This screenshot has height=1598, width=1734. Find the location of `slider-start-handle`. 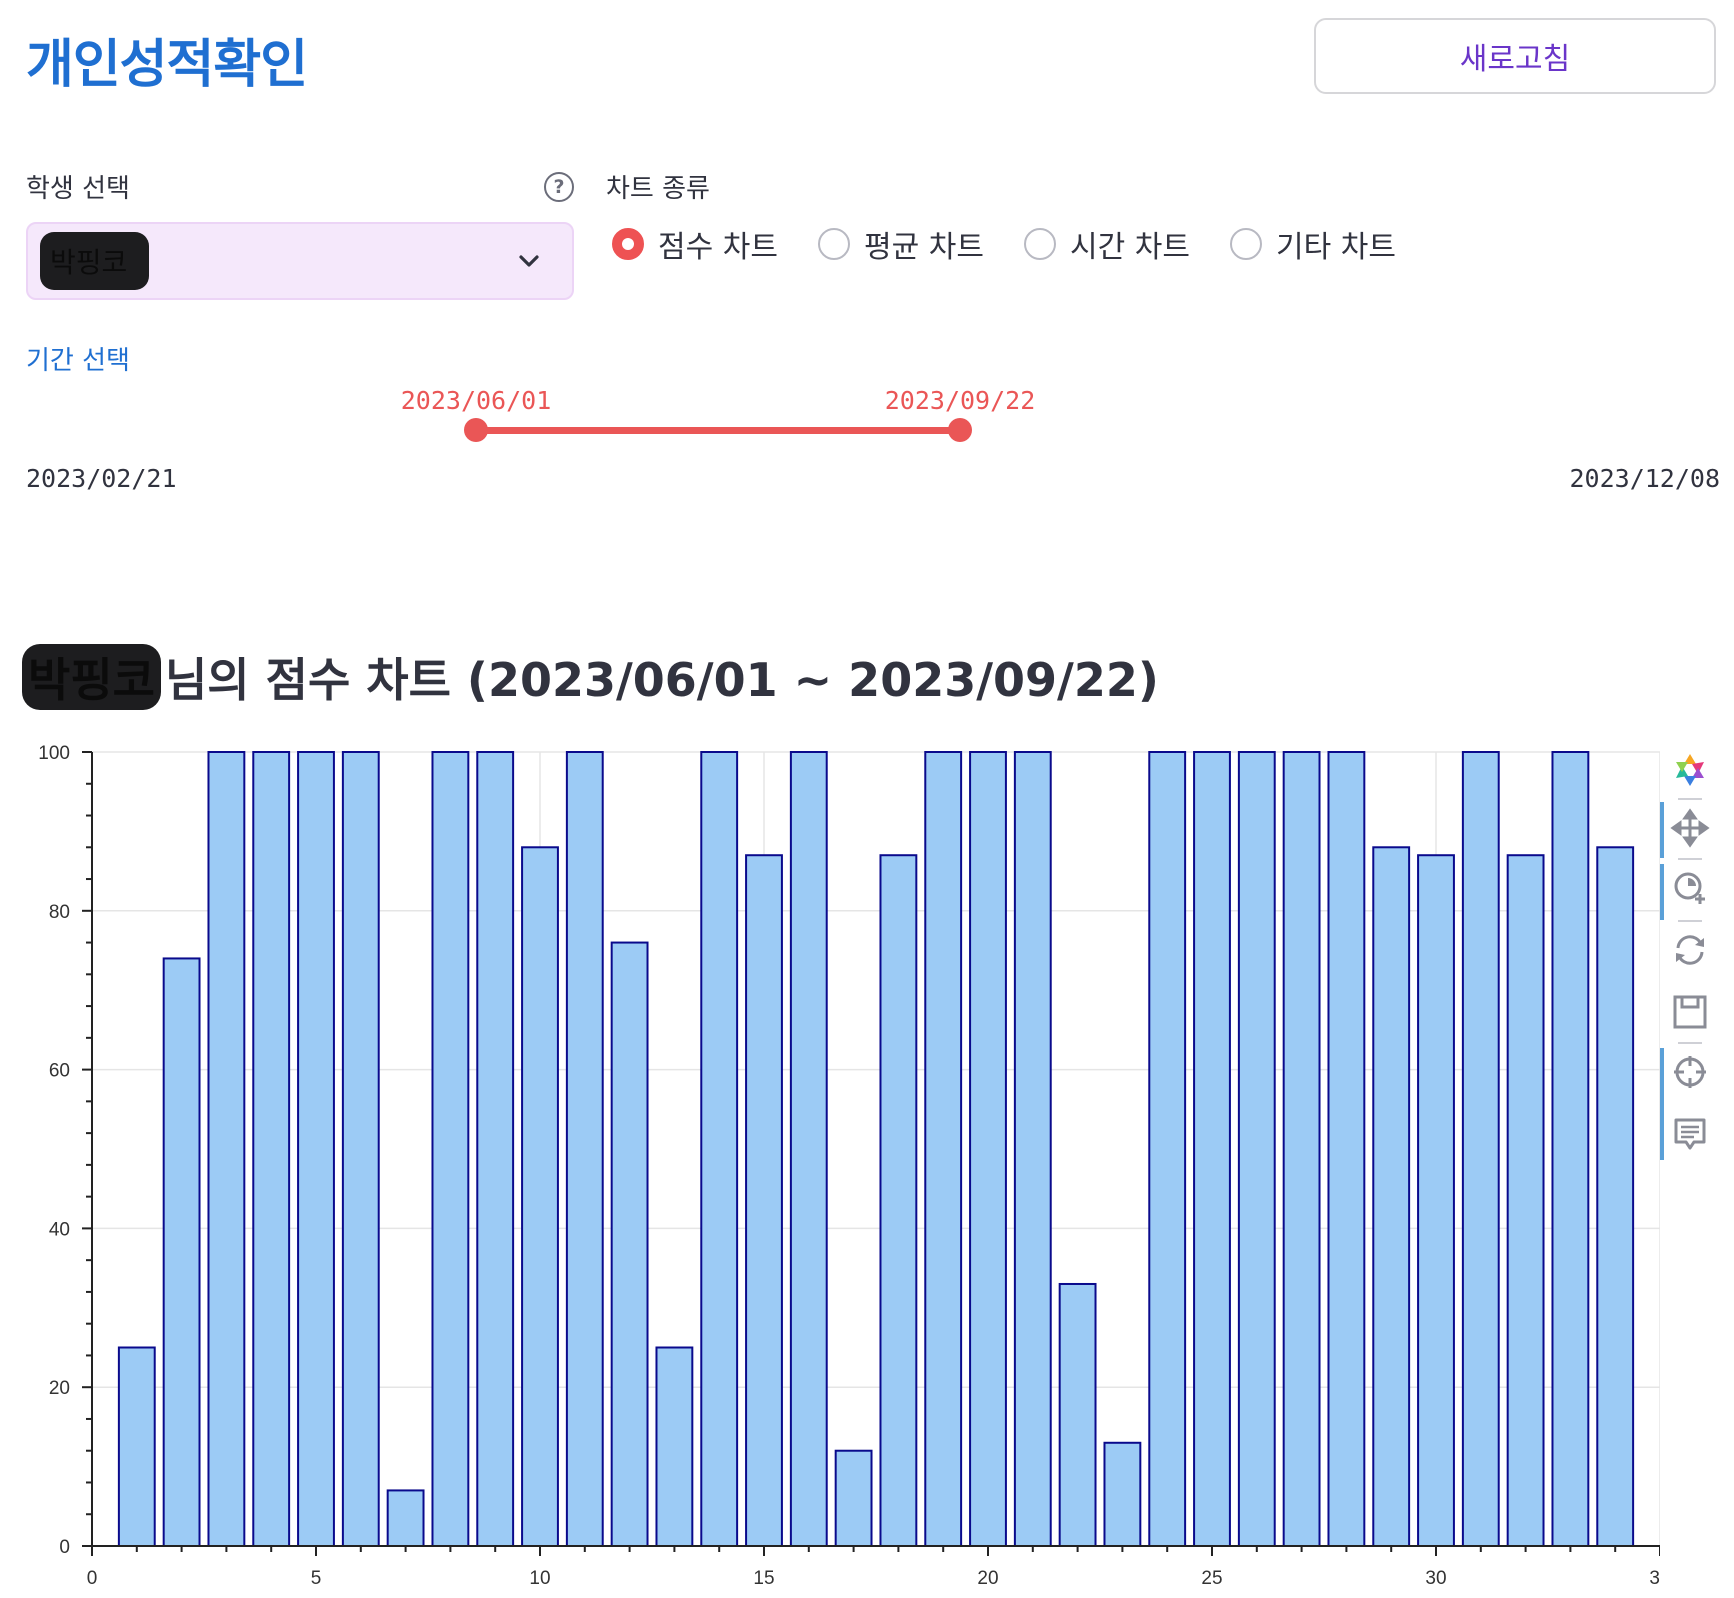

slider-start-handle is located at coordinates (476, 430).